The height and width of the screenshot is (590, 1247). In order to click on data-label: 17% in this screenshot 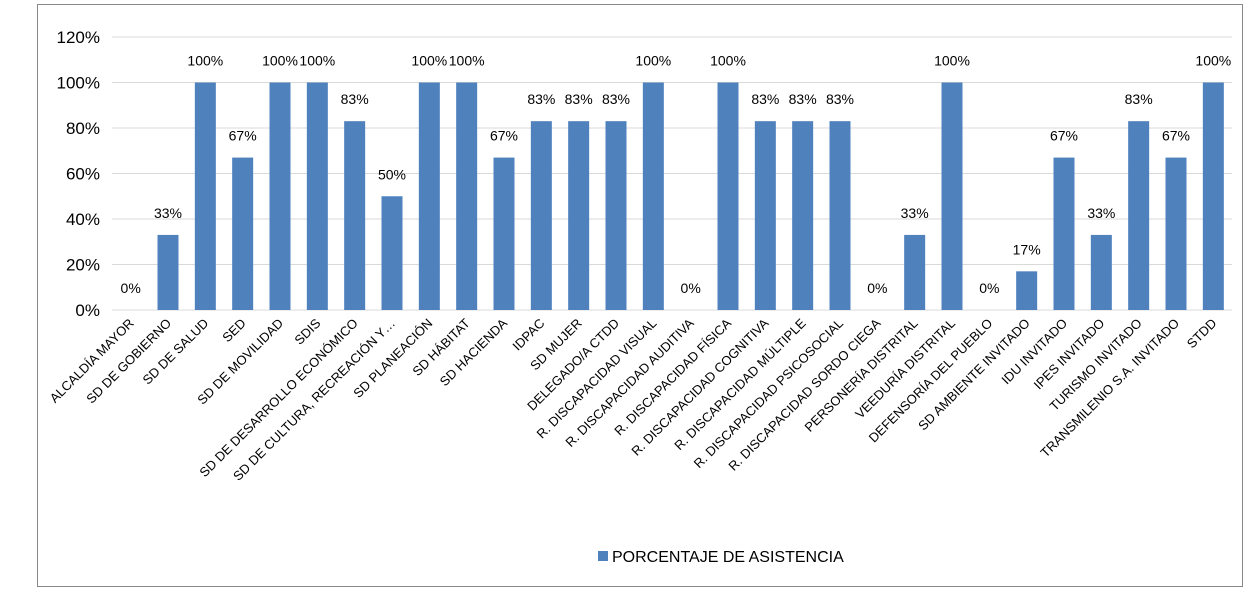, I will do `click(1027, 249)`.